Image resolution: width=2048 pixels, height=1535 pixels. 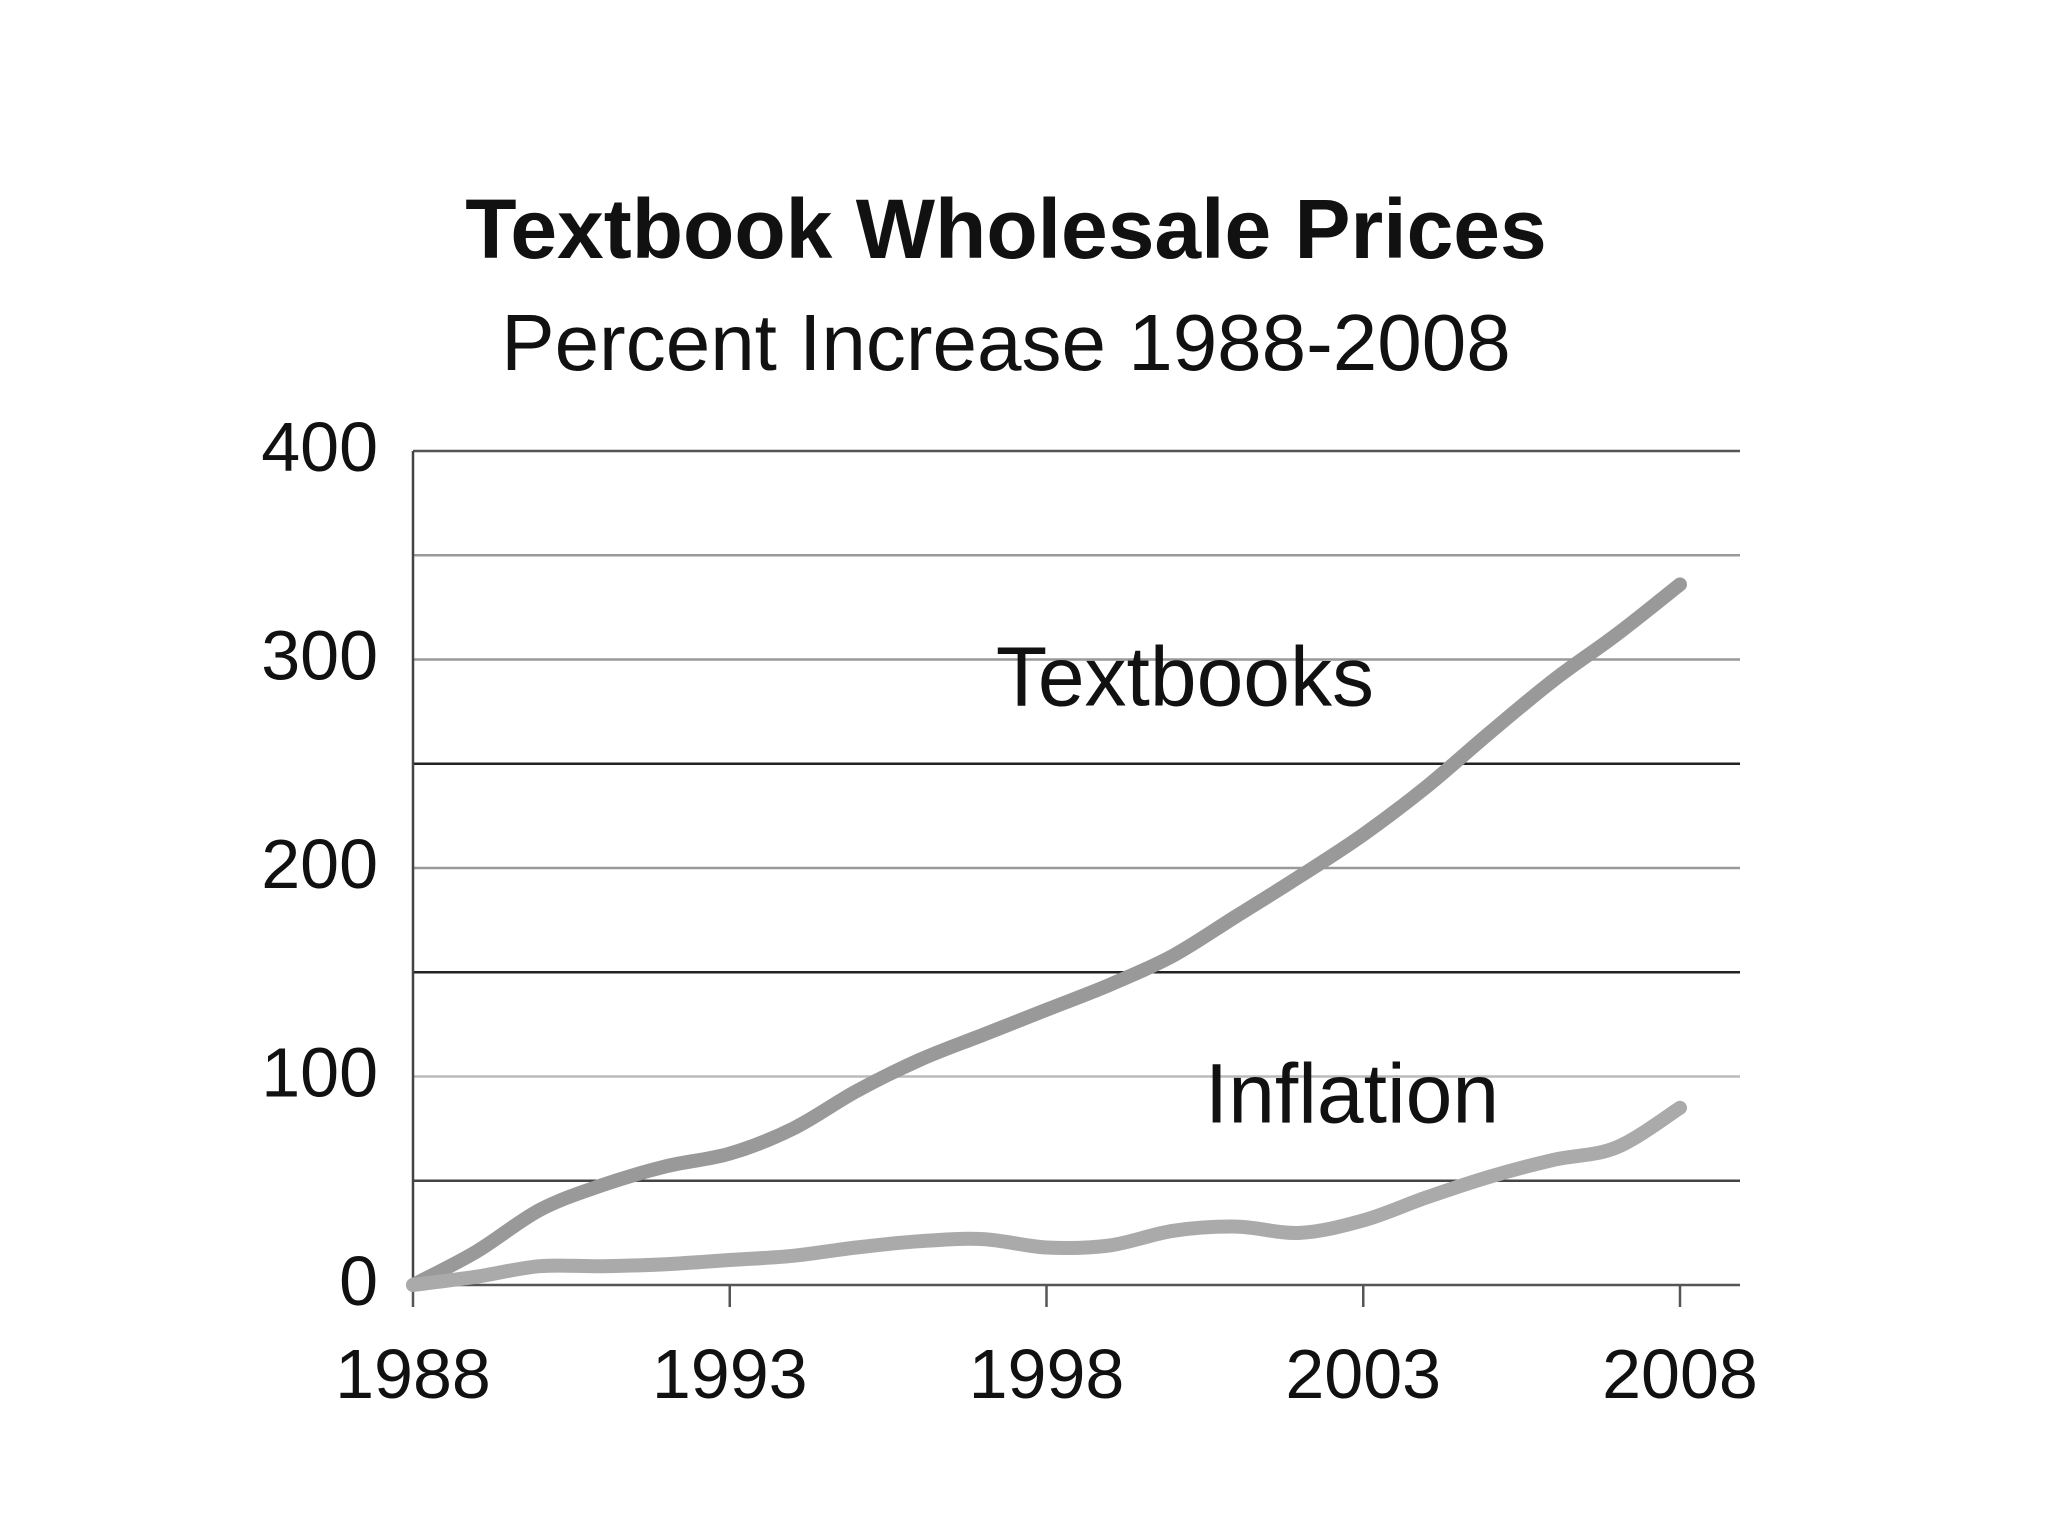 What do you see at coordinates (319, 447) in the screenshot?
I see `y-tick-label: 400` at bounding box center [319, 447].